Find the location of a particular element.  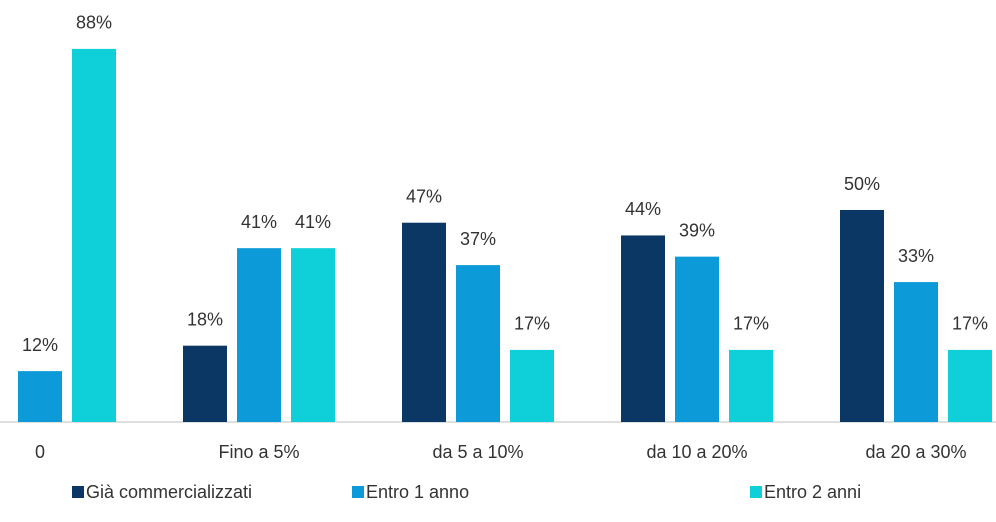

data-label: 44% is located at coordinates (643, 209).